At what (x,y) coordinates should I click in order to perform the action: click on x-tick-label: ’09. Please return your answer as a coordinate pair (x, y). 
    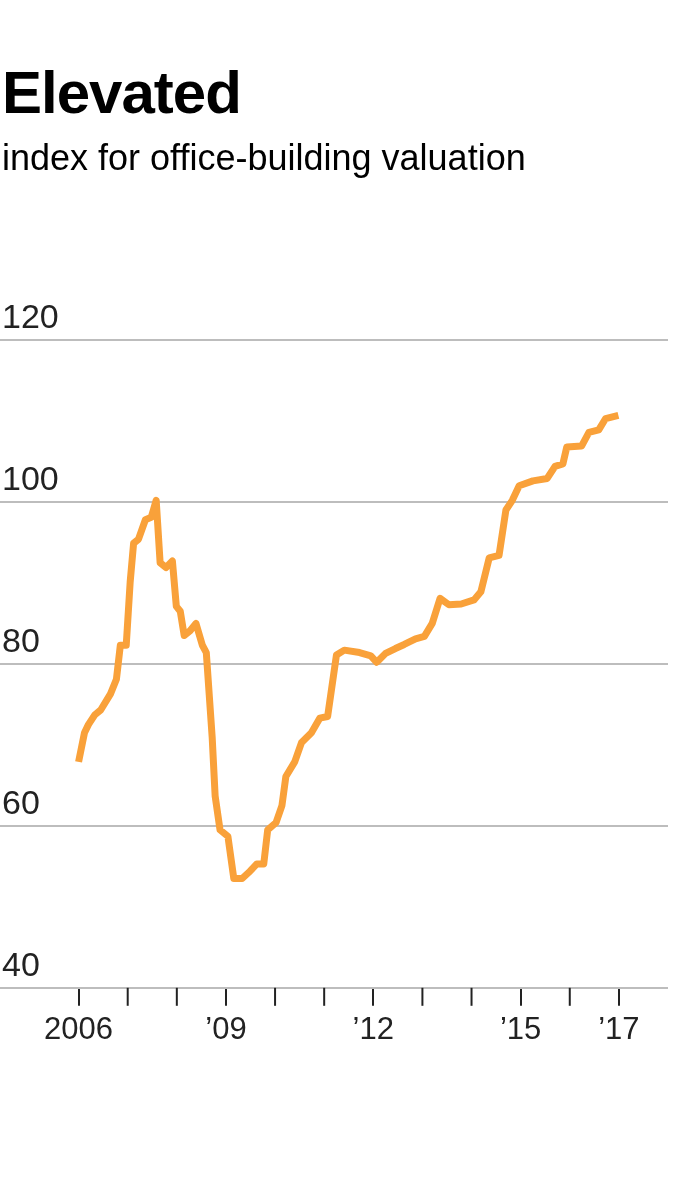
    Looking at the image, I should click on (226, 1028).